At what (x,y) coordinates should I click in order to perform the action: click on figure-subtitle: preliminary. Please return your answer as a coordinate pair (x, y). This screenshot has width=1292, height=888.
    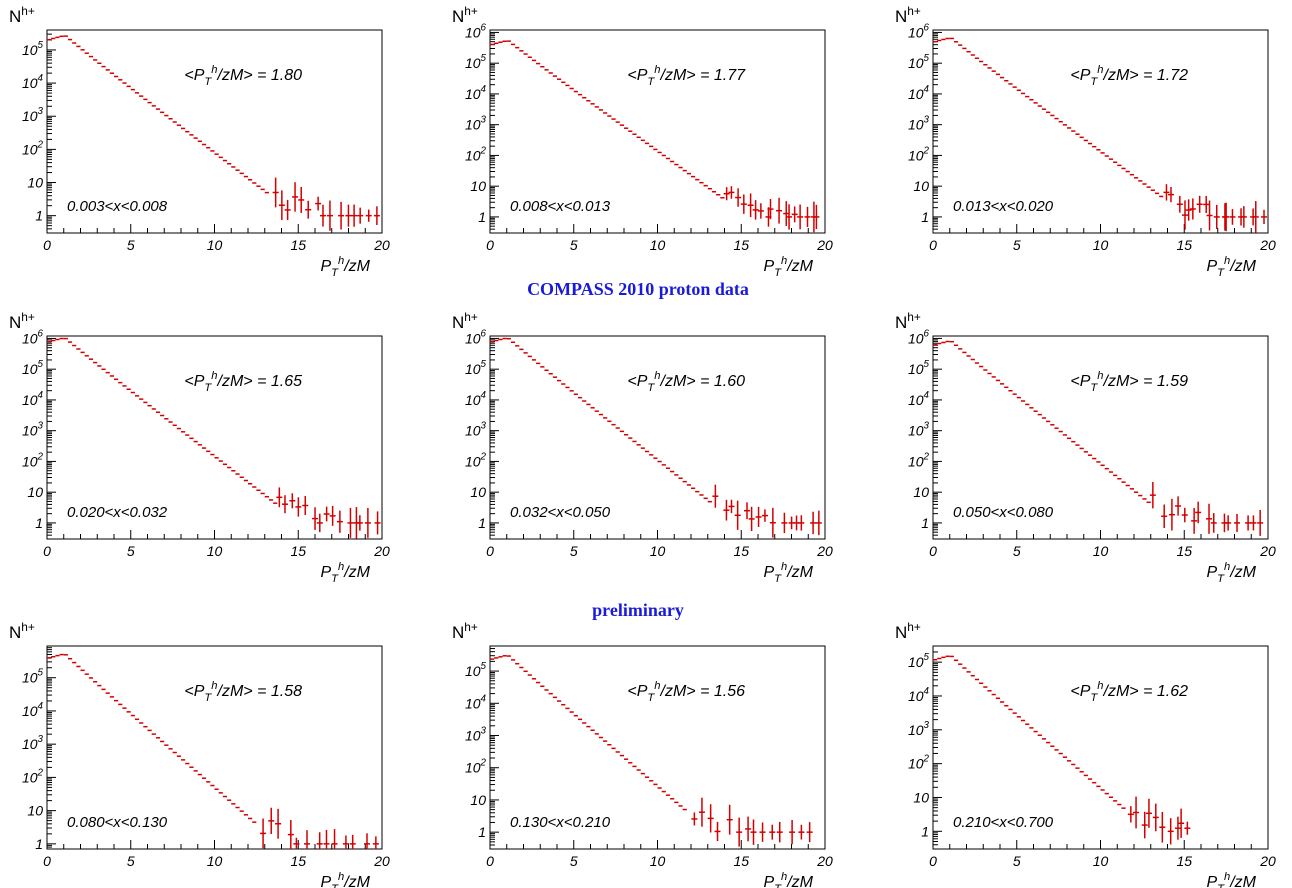
    Looking at the image, I should click on (638, 610).